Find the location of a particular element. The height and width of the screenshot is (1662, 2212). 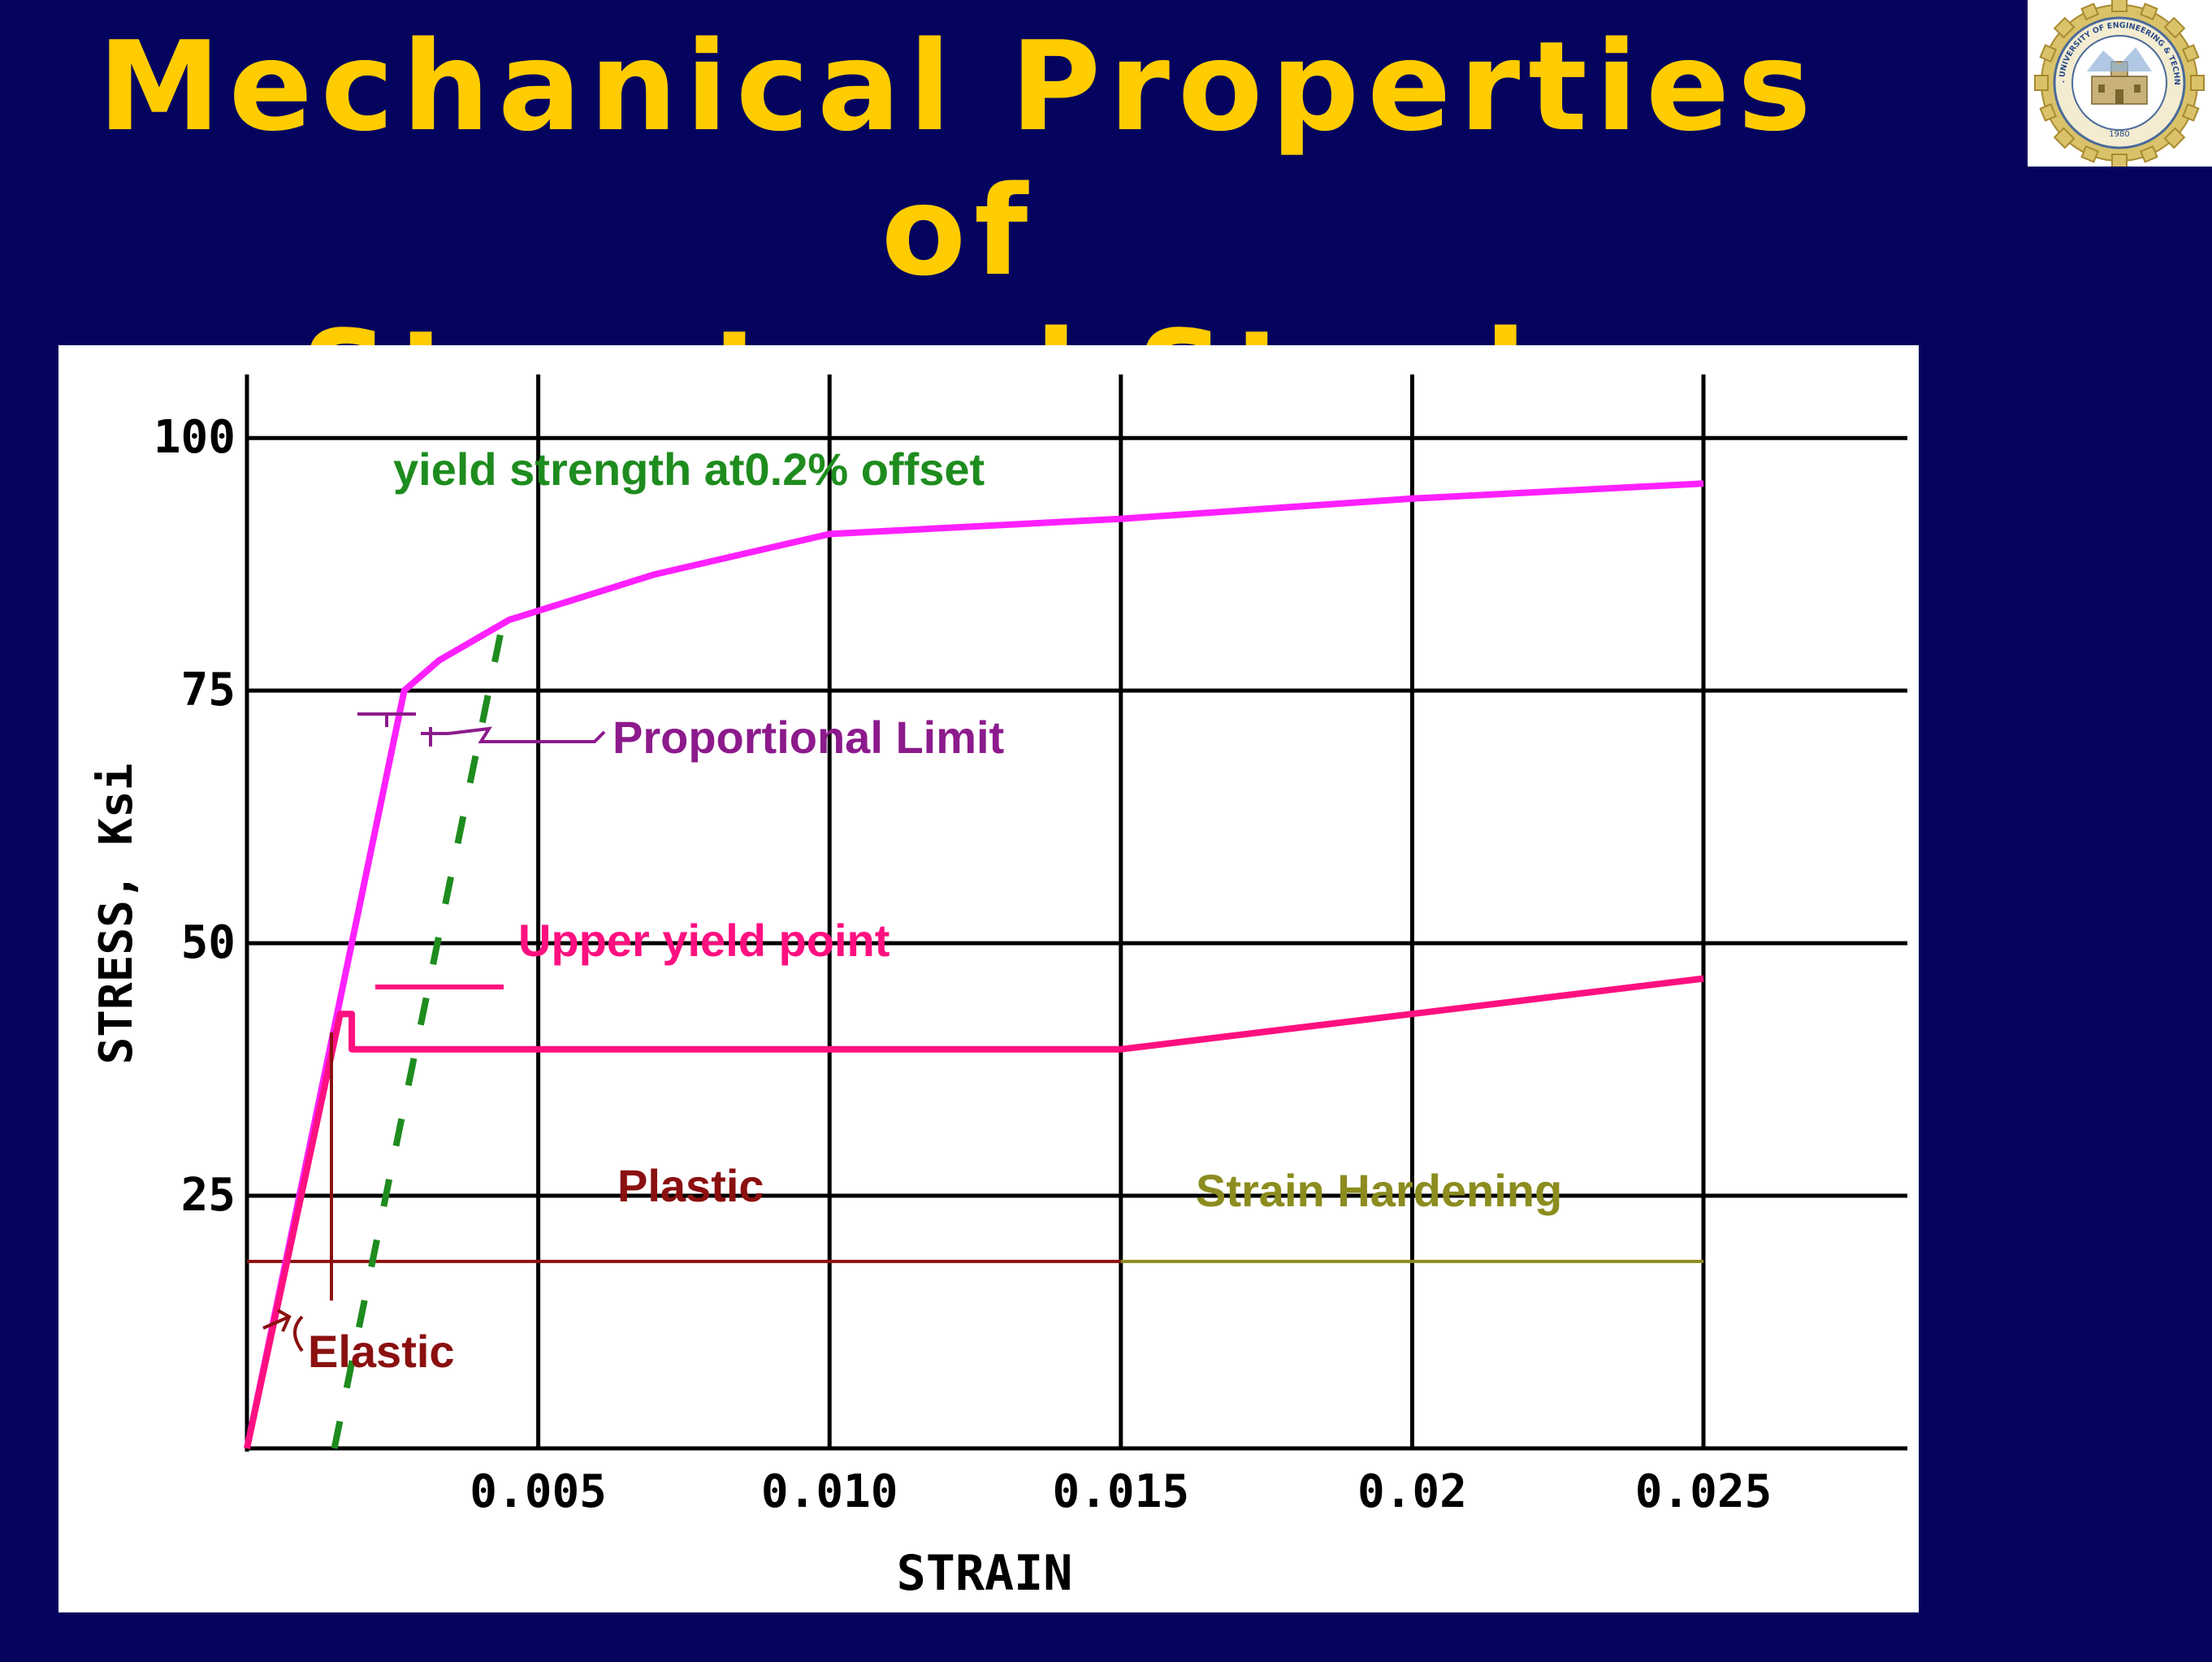

building-icon is located at coordinates (2119, 76).